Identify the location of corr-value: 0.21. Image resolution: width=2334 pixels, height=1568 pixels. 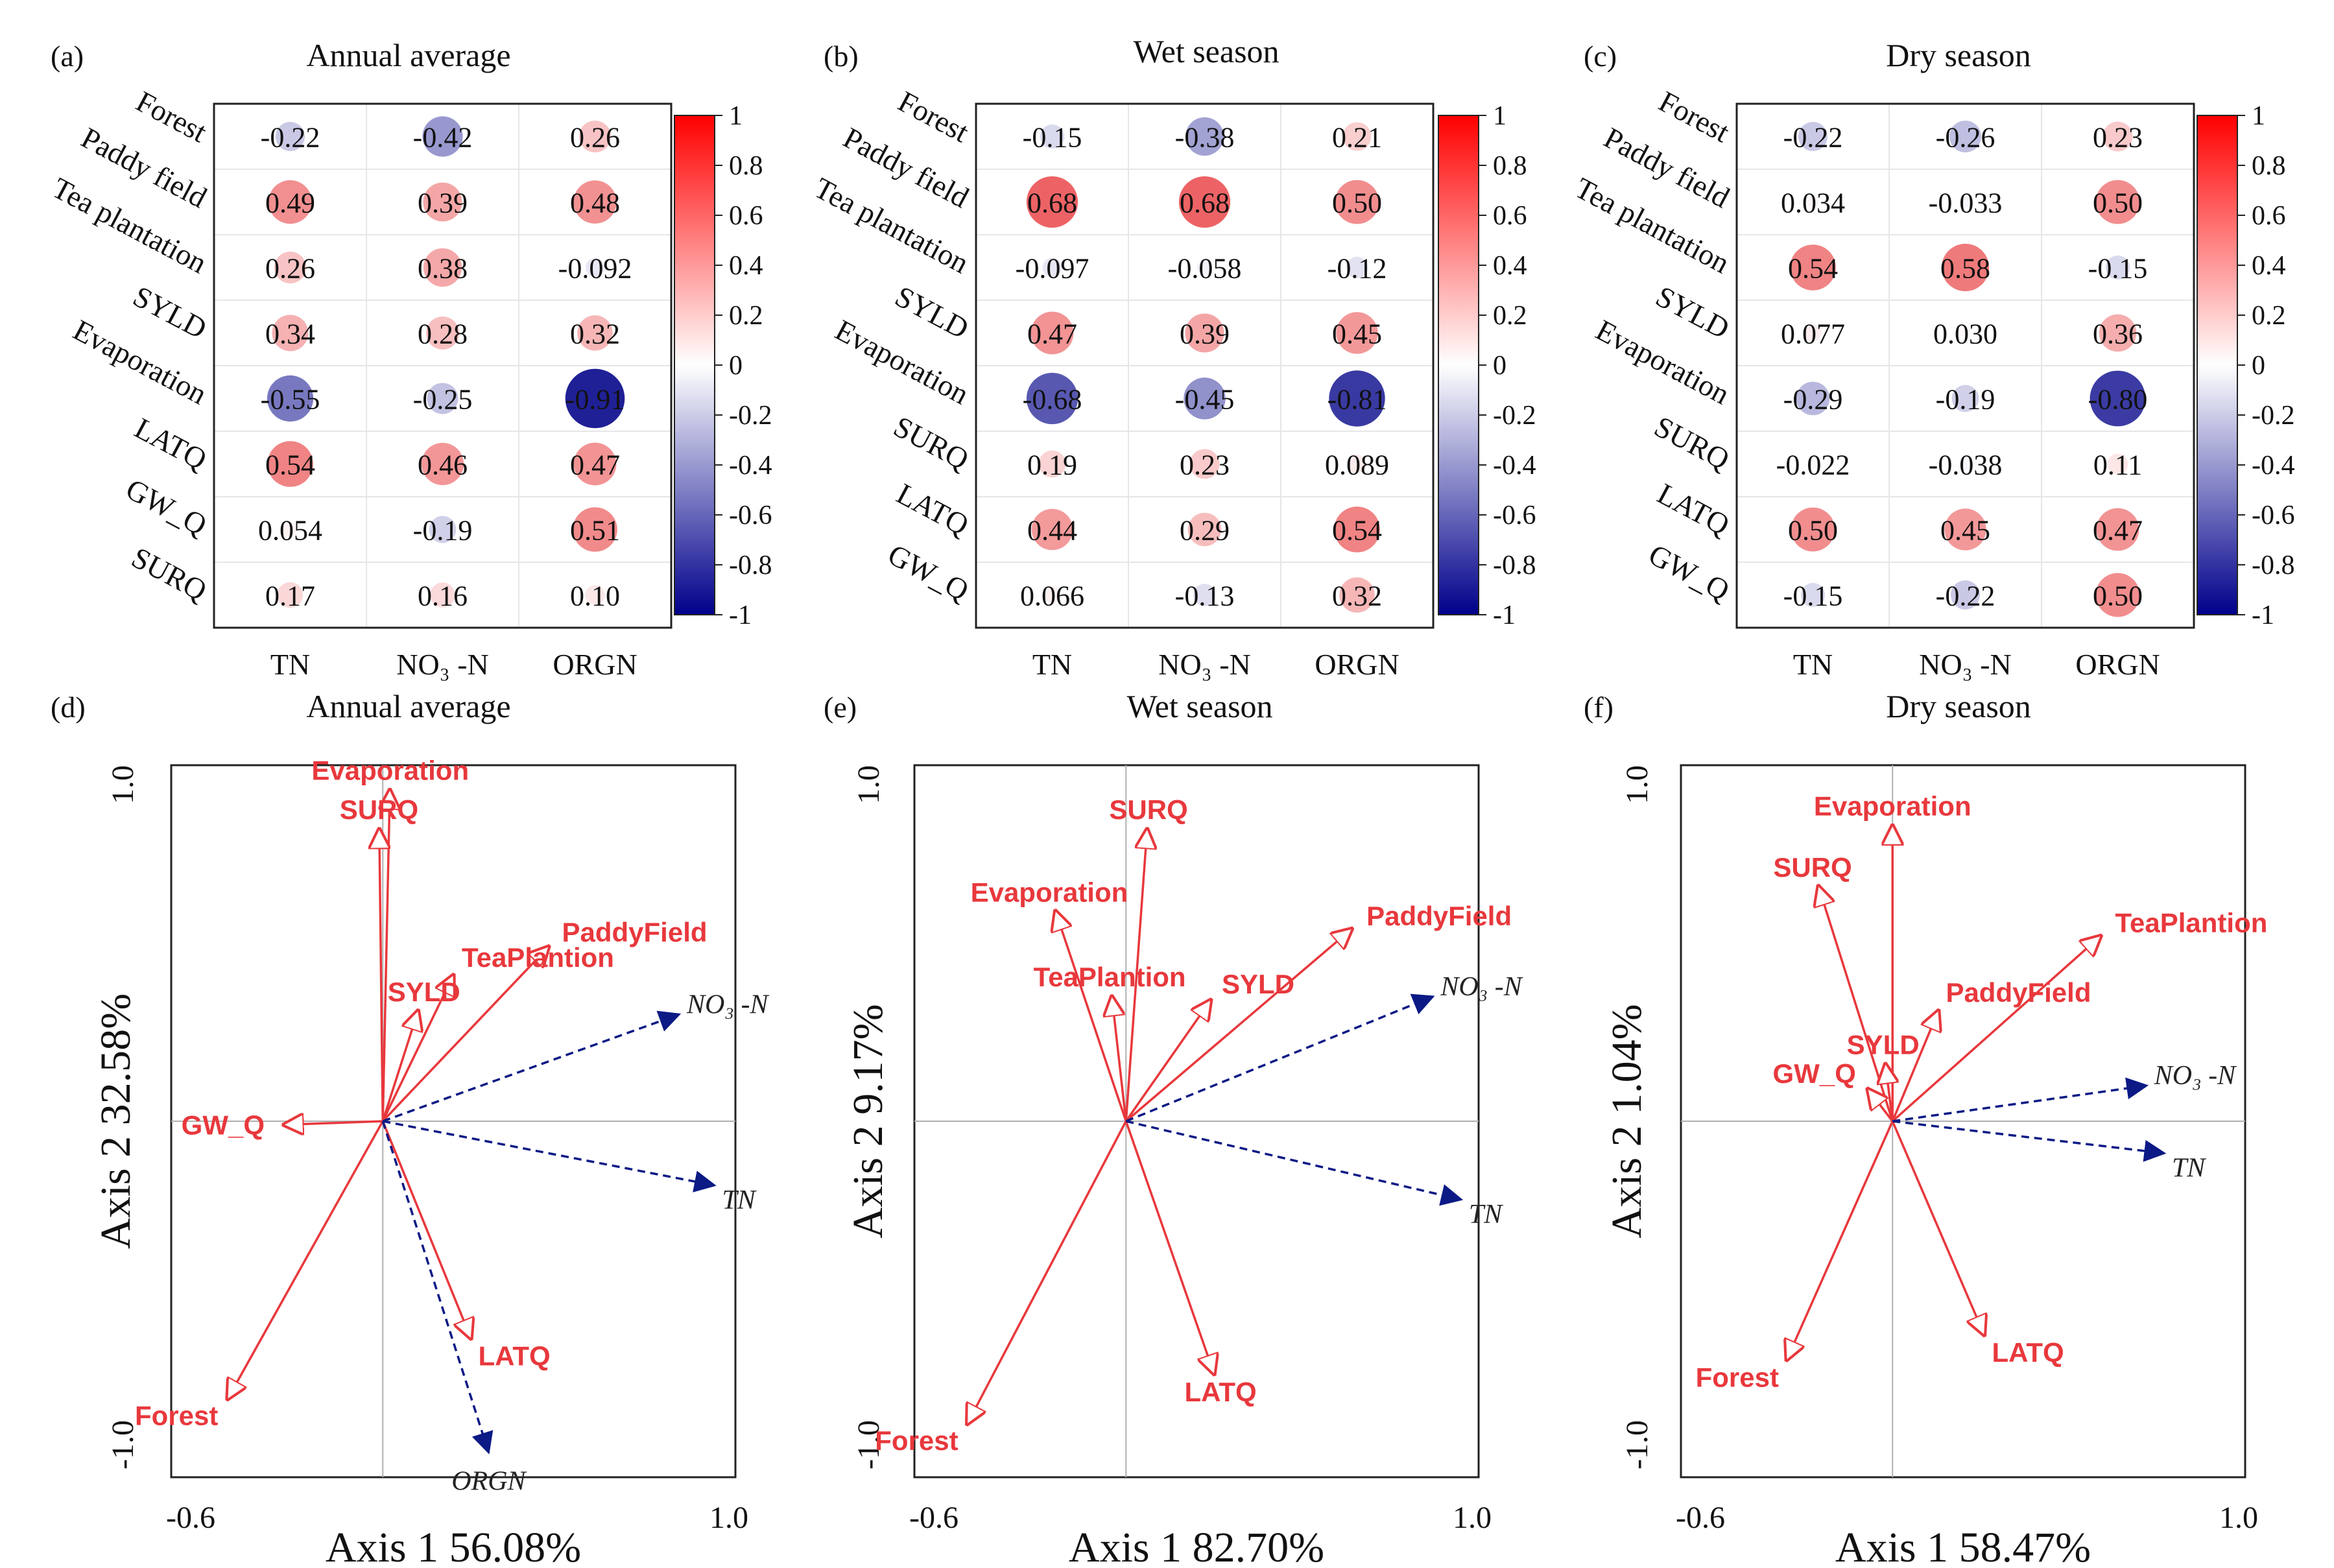
(1357, 138).